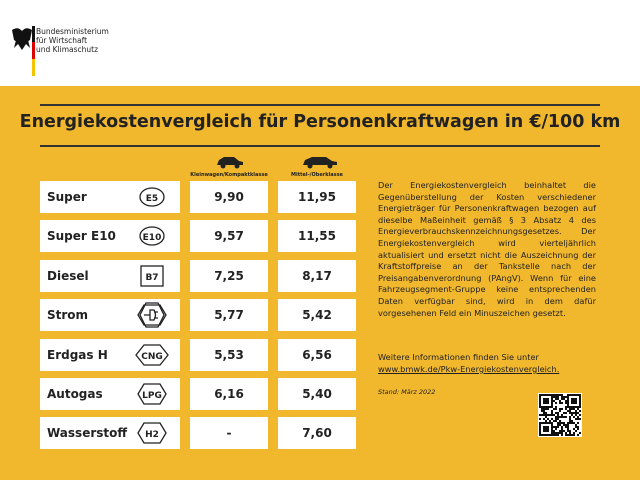  Describe the element at coordinates (458, 357) in the screenshot. I see `more-info: Weitere Informationen finden Sie unter` at that location.